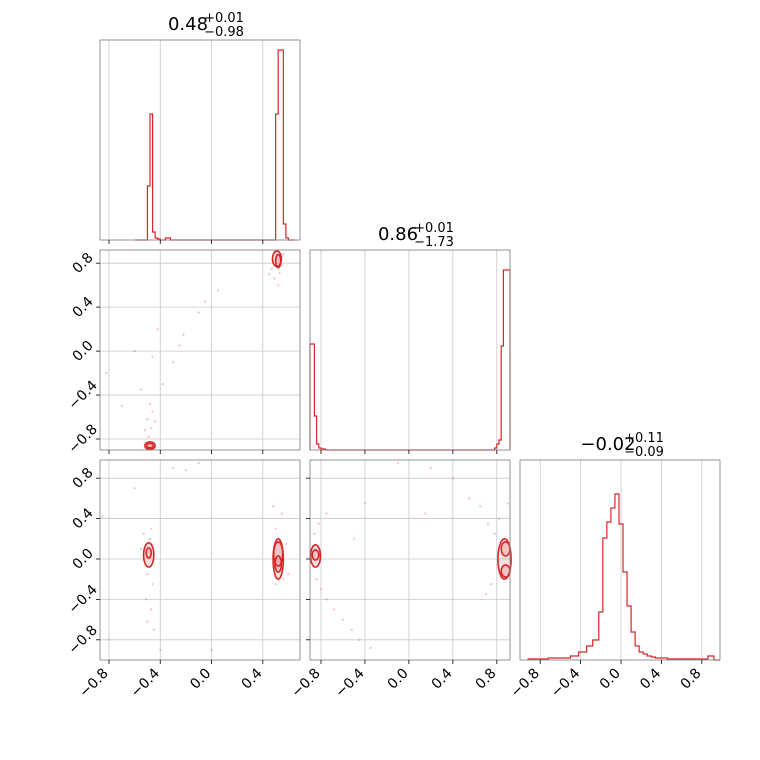 This screenshot has width=760, height=760. What do you see at coordinates (607, 444) in the screenshot?
I see `title-median-p2: −0.02` at bounding box center [607, 444].